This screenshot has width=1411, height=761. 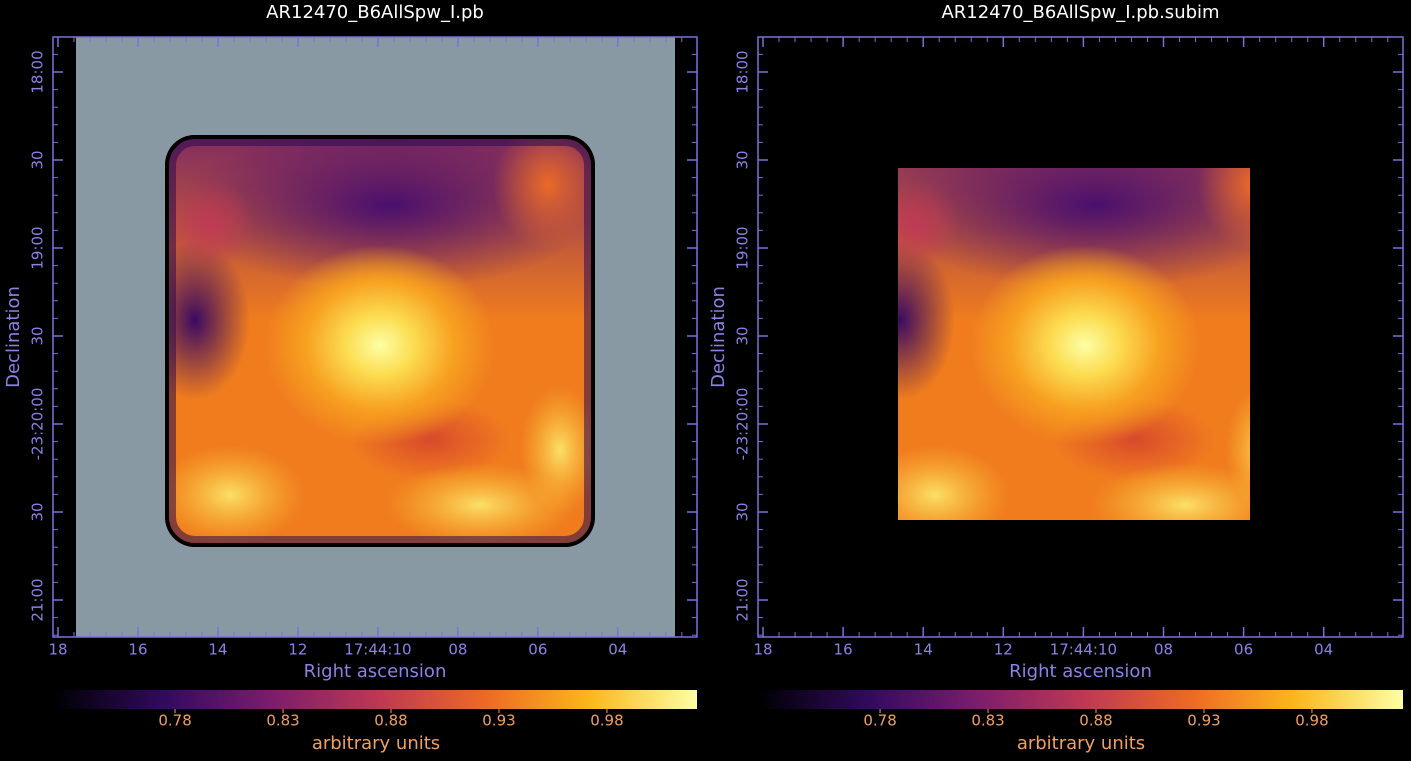 I want to click on heatmap, so click(x=1074, y=344).